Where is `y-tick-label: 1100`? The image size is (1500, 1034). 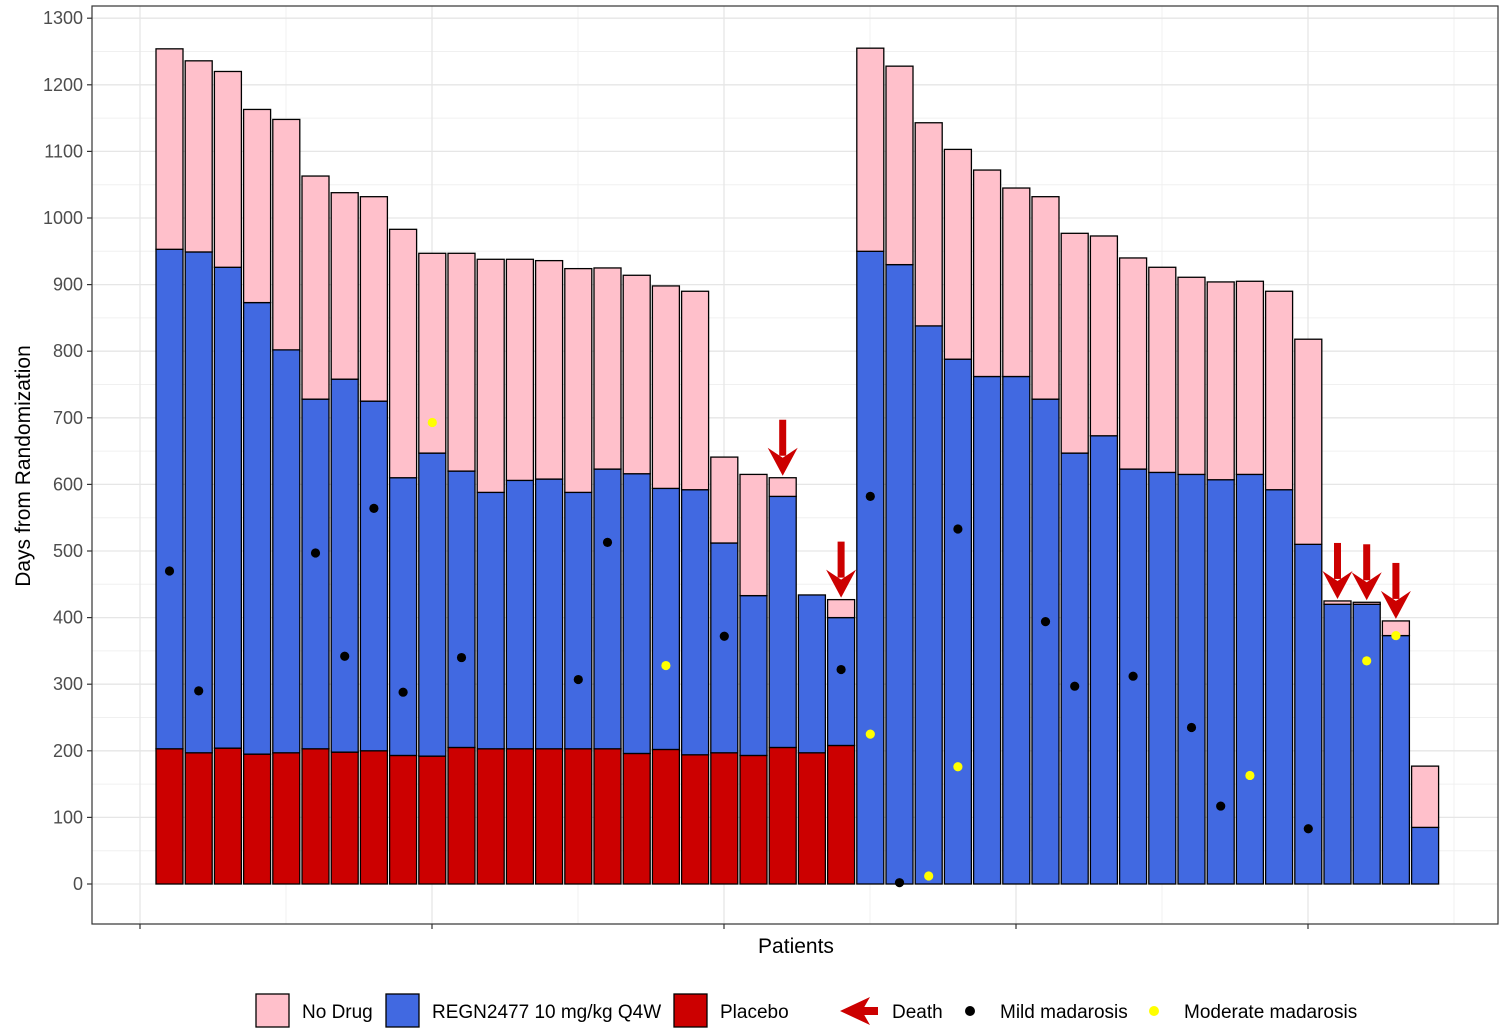
y-tick-label: 1100 is located at coordinates (63, 151).